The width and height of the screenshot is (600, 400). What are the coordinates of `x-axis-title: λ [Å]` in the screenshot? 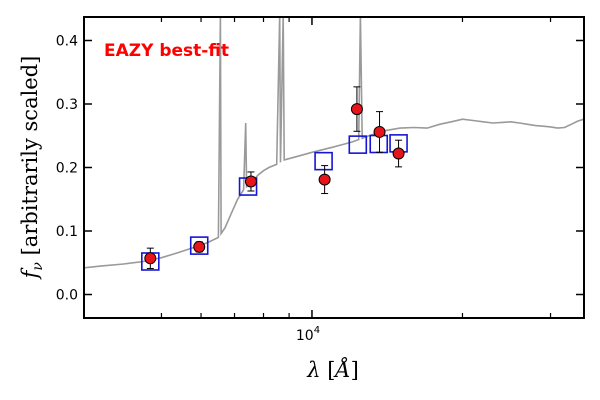 It's located at (332, 369).